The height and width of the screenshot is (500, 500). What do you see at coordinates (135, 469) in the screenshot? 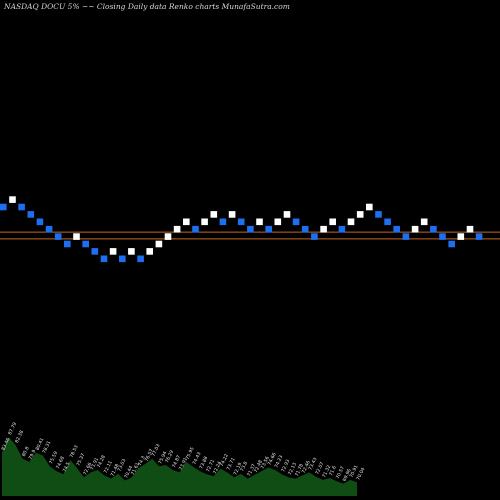
I see `volume-label: 71.61` at bounding box center [135, 469].